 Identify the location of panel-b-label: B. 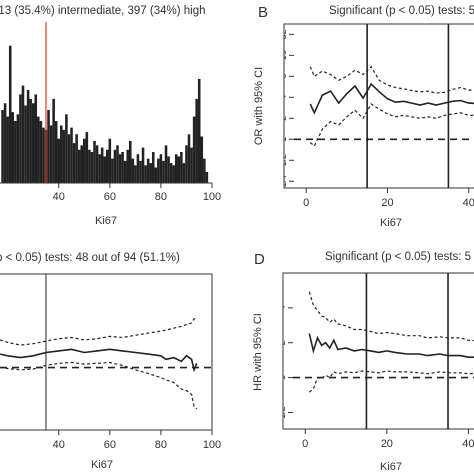
(263, 12).